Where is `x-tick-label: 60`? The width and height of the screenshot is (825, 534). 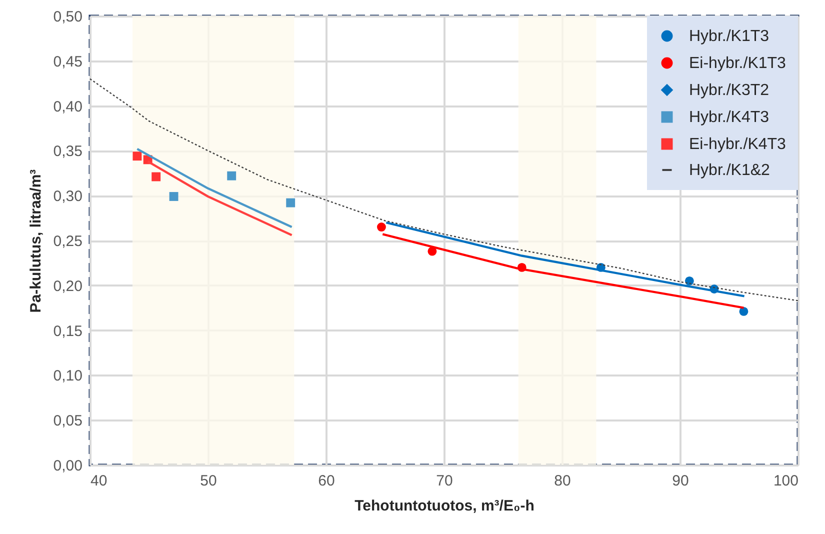 x-tick-label: 60 is located at coordinates (326, 481).